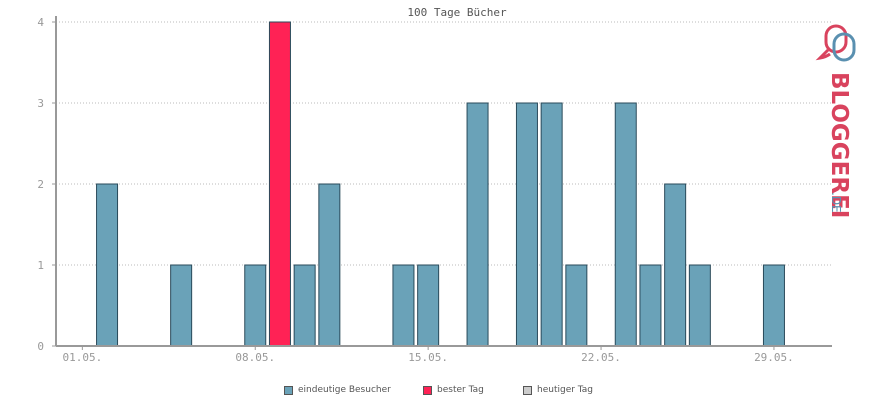 The height and width of the screenshot is (400, 870). I want to click on legend-label: heutiger Tag, so click(565, 390).